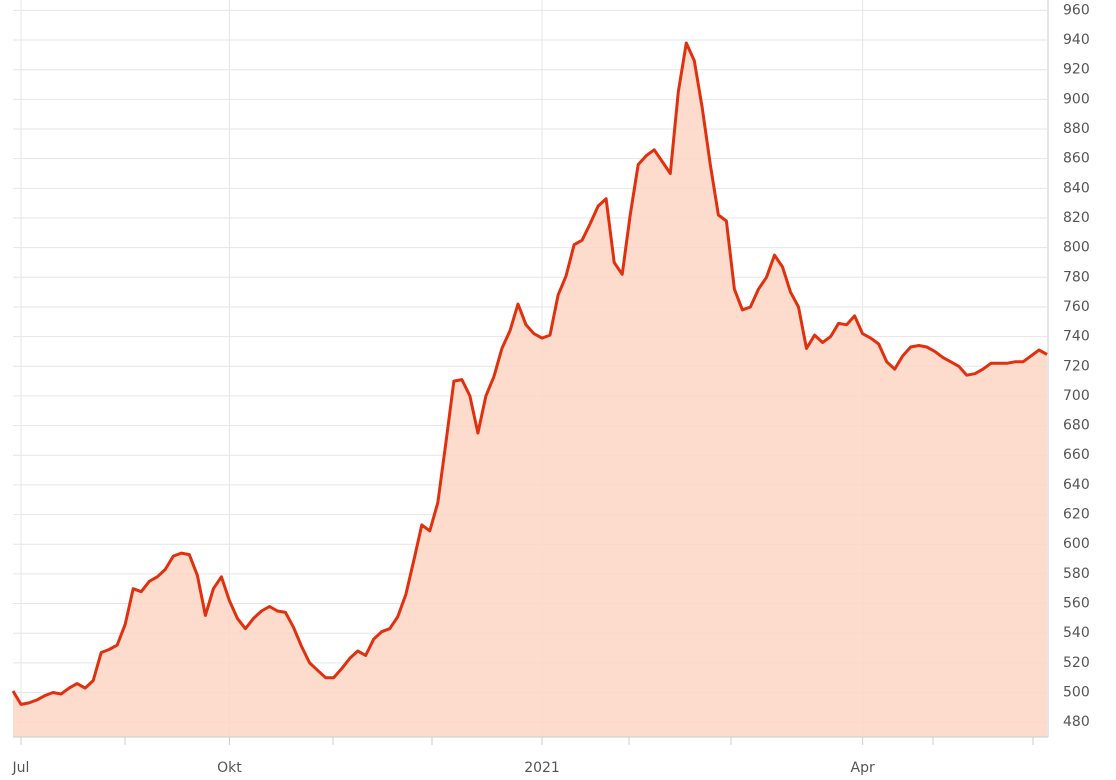  Describe the element at coordinates (1076, 693) in the screenshot. I see `y-tick-label: 500` at that location.